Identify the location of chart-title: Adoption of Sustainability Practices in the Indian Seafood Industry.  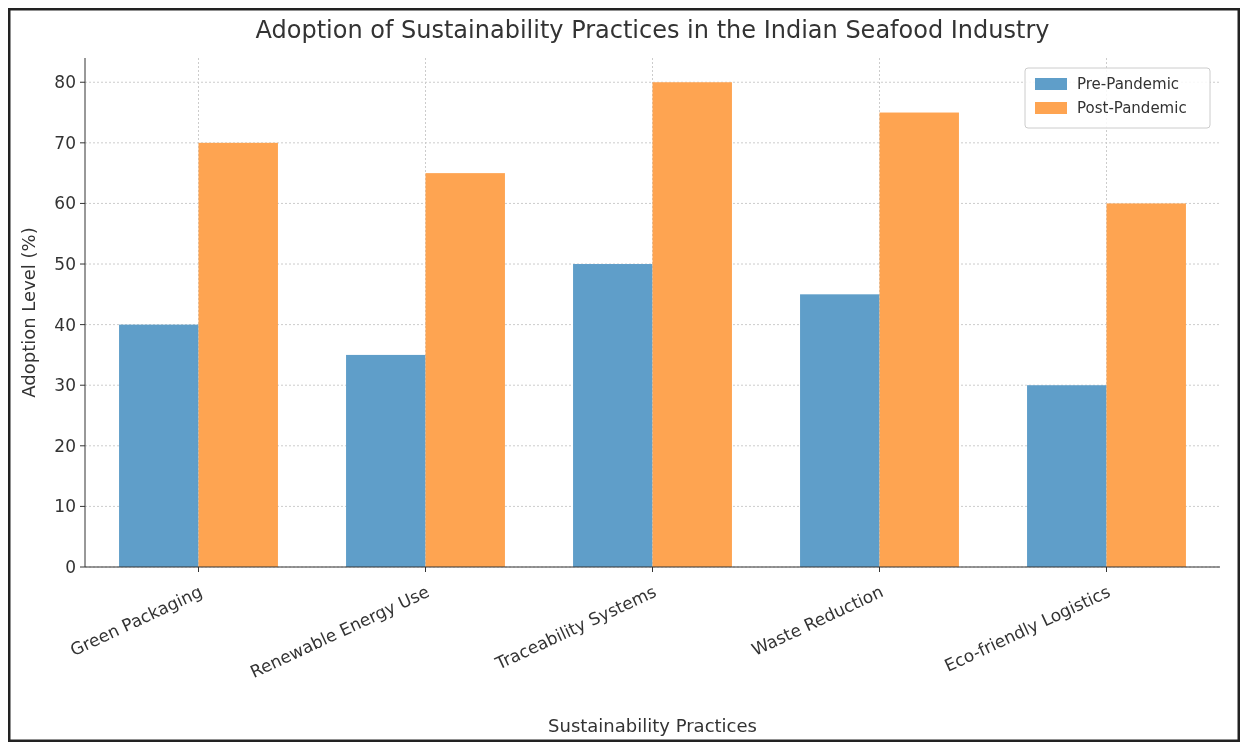
(652, 30).